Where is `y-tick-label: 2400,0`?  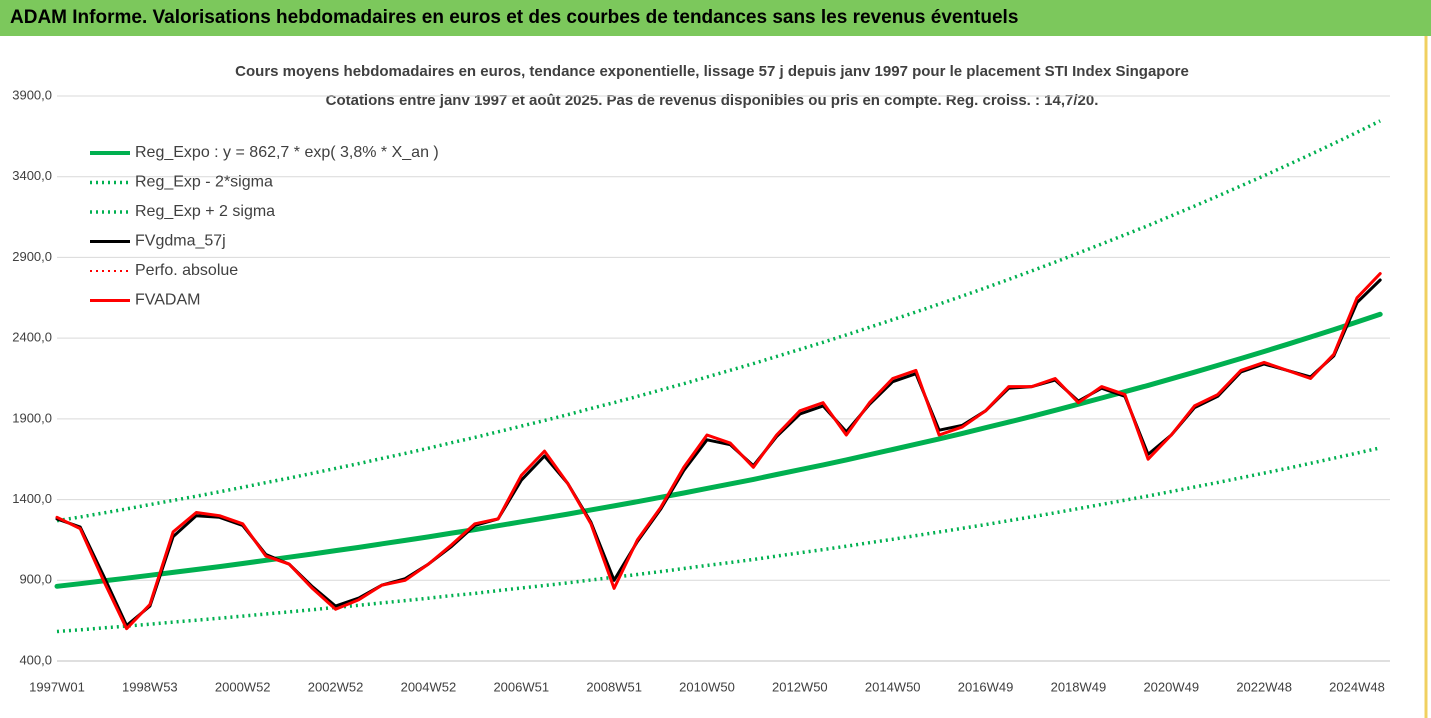 y-tick-label: 2400,0 is located at coordinates (32, 337).